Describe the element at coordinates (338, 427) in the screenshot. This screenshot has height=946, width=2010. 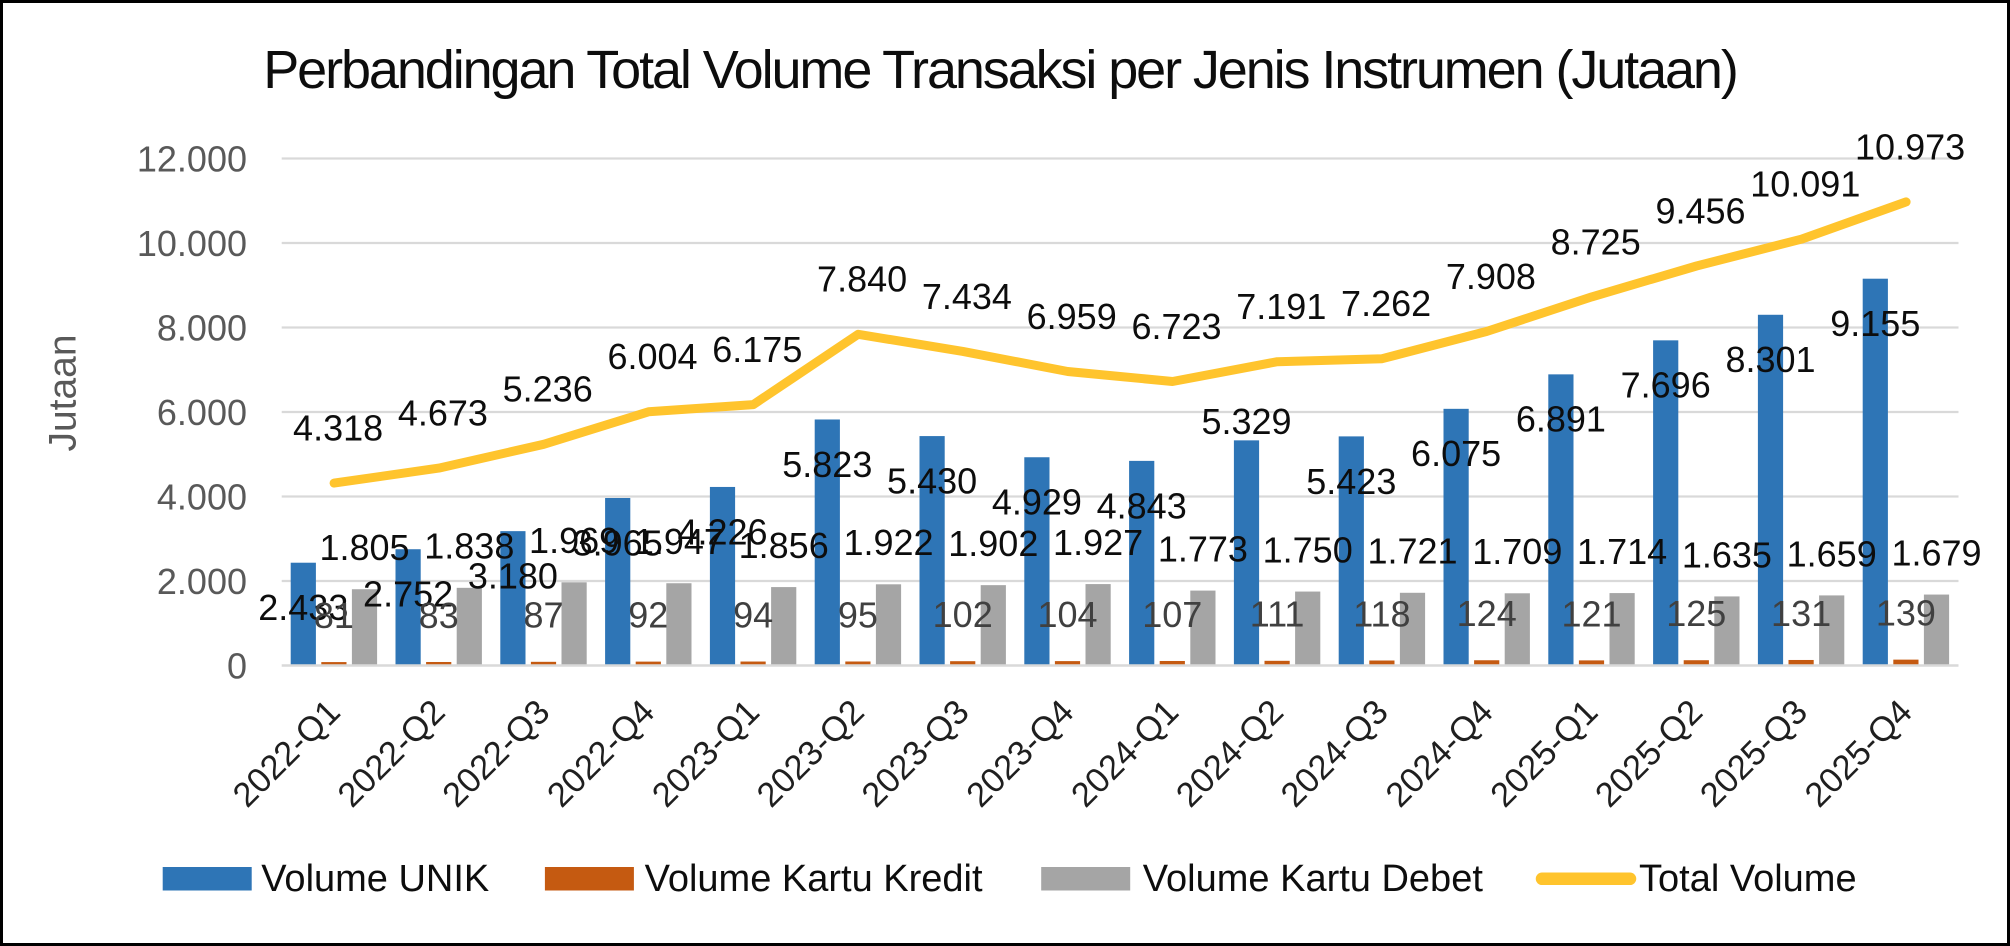
I see `svg-text: 4.318` at that location.